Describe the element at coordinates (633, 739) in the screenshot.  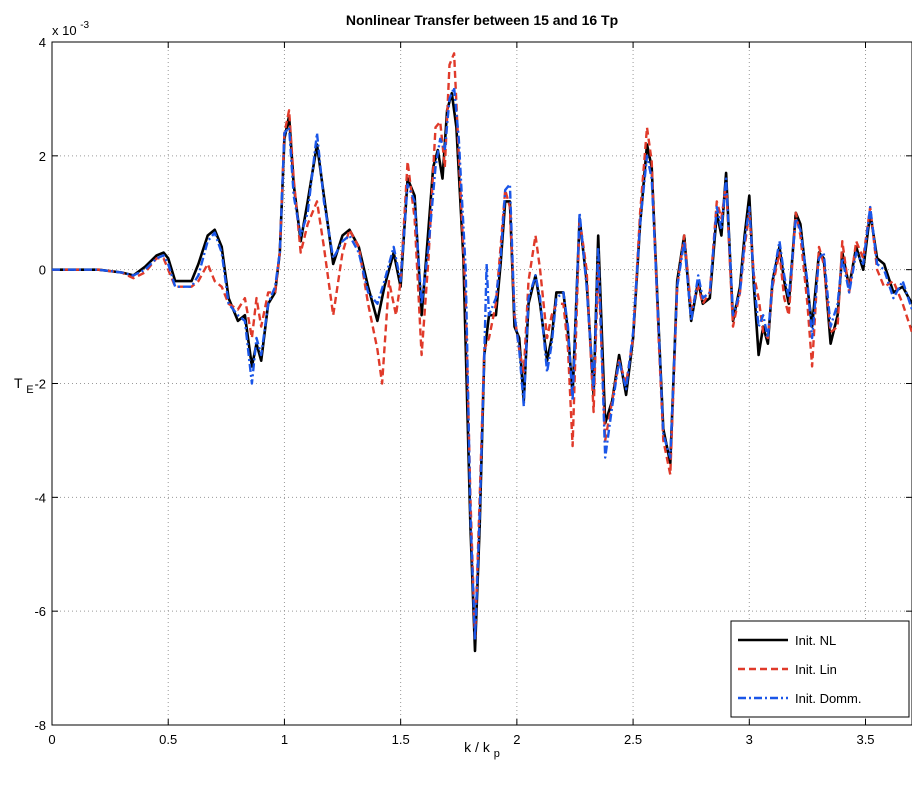
I see `x-tick-label: 2.5` at that location.